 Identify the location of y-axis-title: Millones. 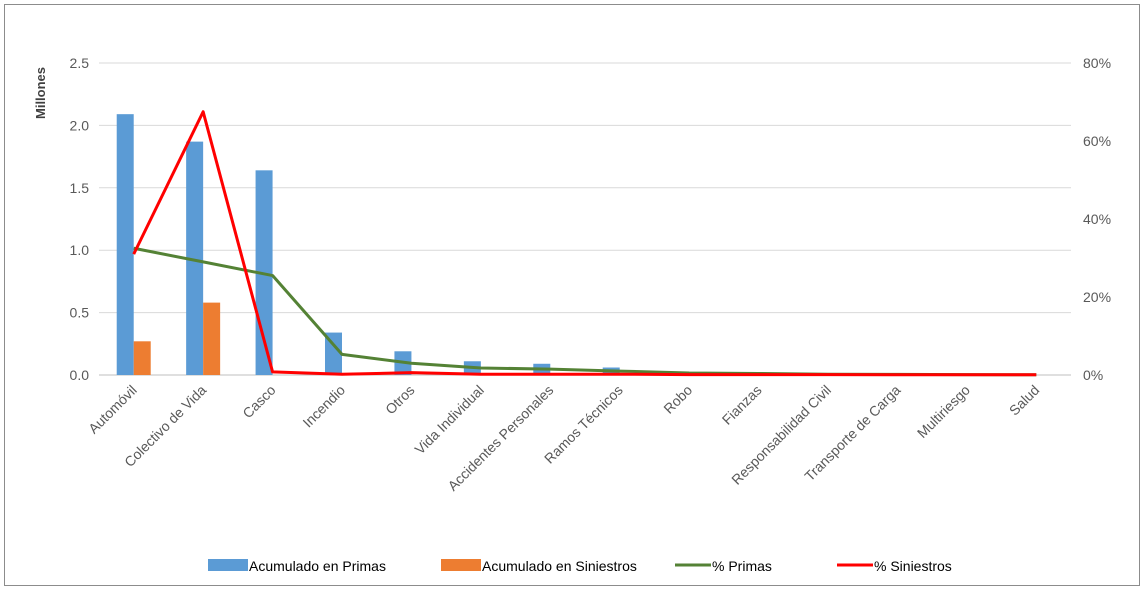
(40, 93).